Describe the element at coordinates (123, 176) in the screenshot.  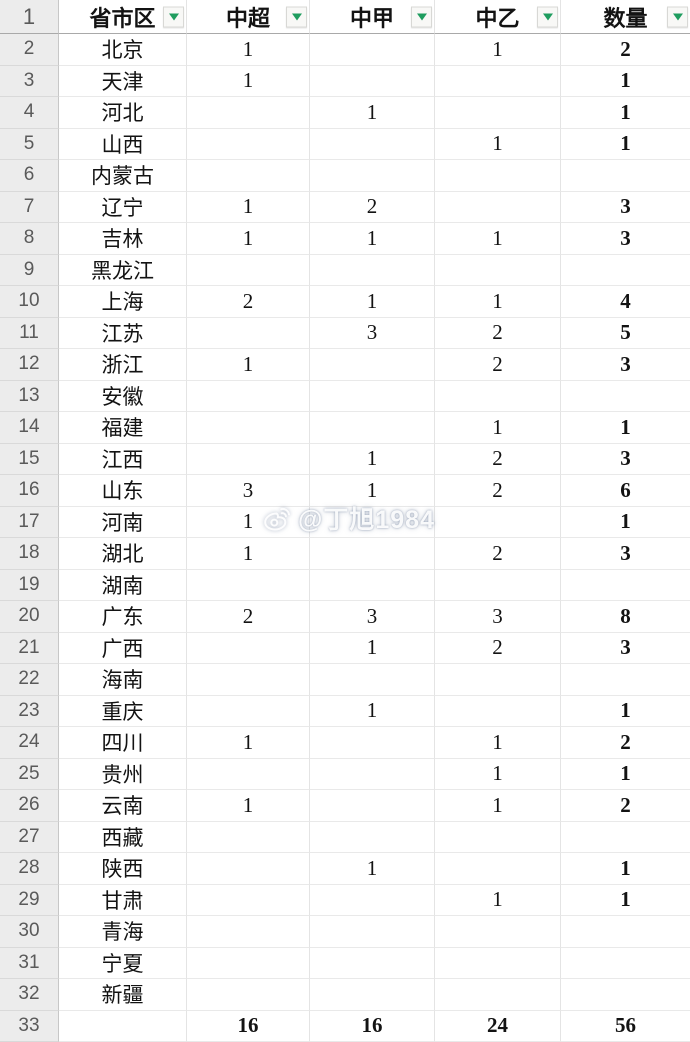
I see `province-cell: 内蒙古` at that location.